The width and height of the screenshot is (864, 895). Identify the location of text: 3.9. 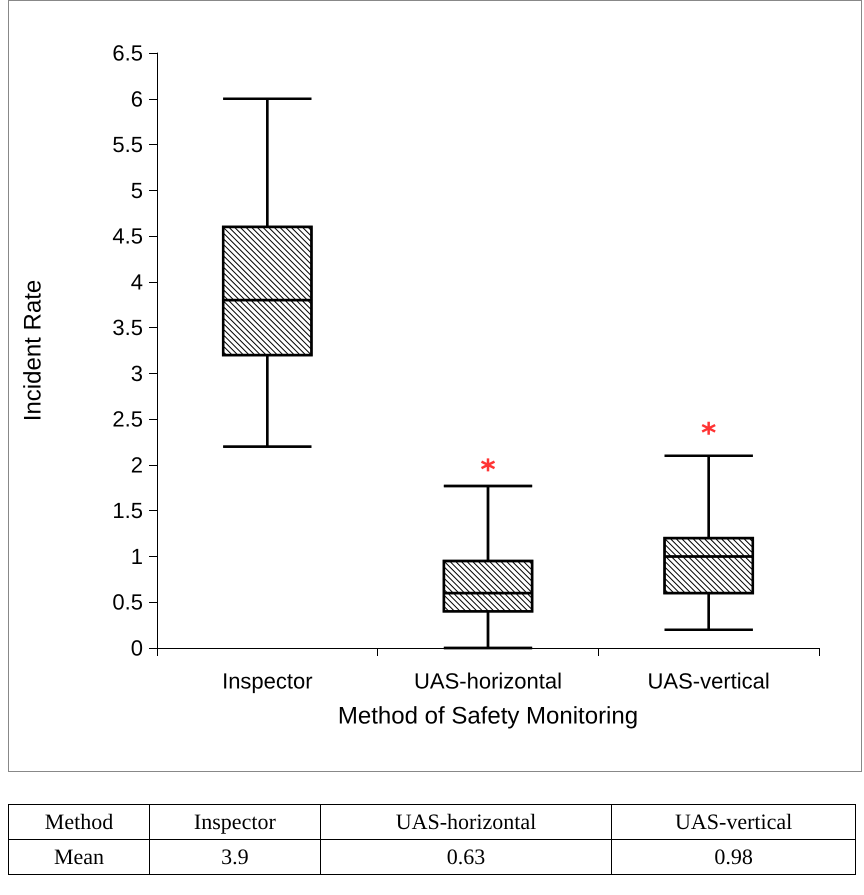
(235, 857).